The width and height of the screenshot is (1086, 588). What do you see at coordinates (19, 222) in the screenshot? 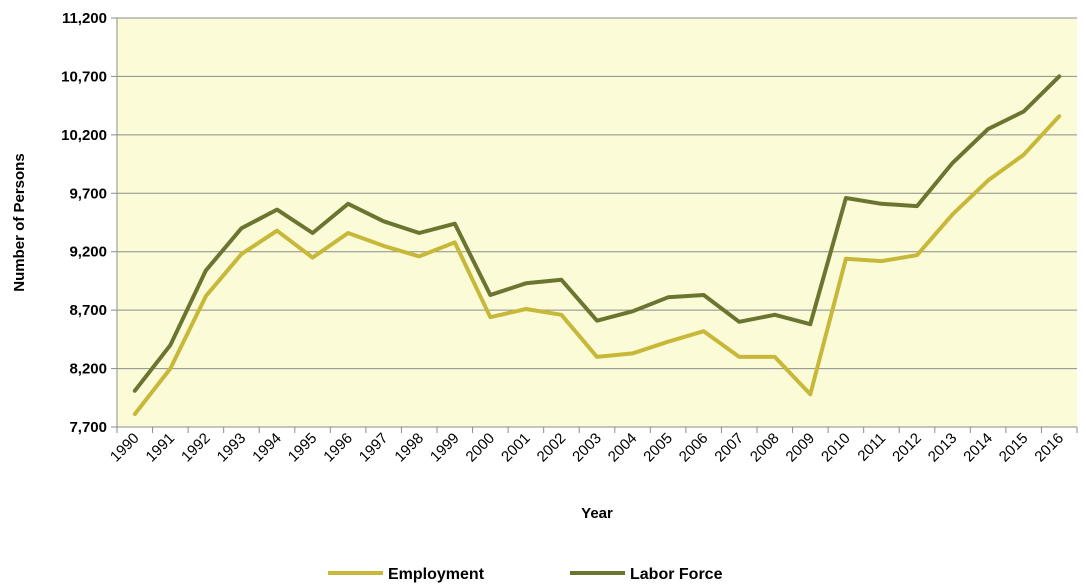
I see `y-axis-title: Number of Persons` at bounding box center [19, 222].